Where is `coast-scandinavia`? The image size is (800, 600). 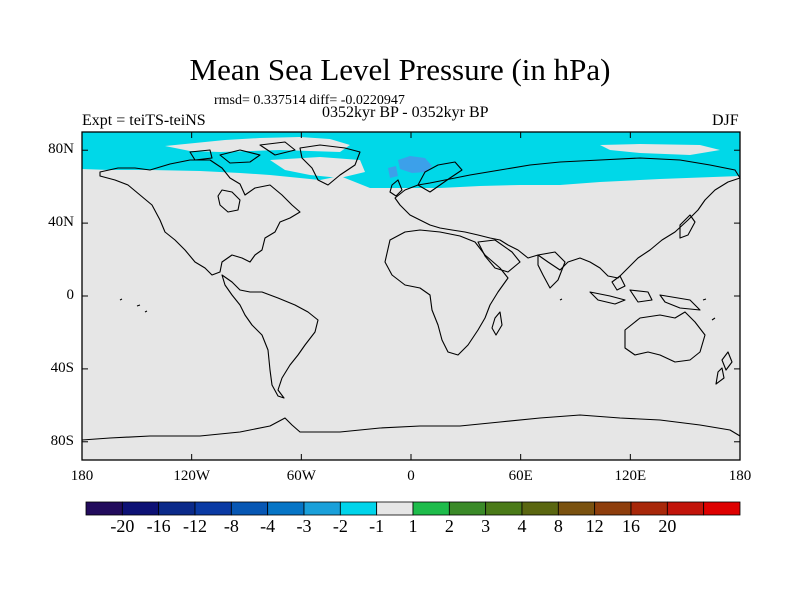
coast-scandinavia is located at coordinates (440, 177).